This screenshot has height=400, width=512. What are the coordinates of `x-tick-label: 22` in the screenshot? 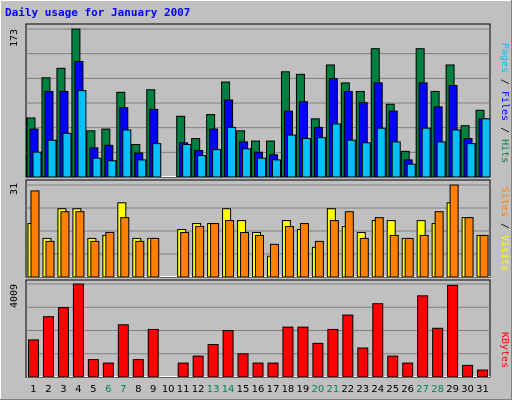 It's located at (347, 389).